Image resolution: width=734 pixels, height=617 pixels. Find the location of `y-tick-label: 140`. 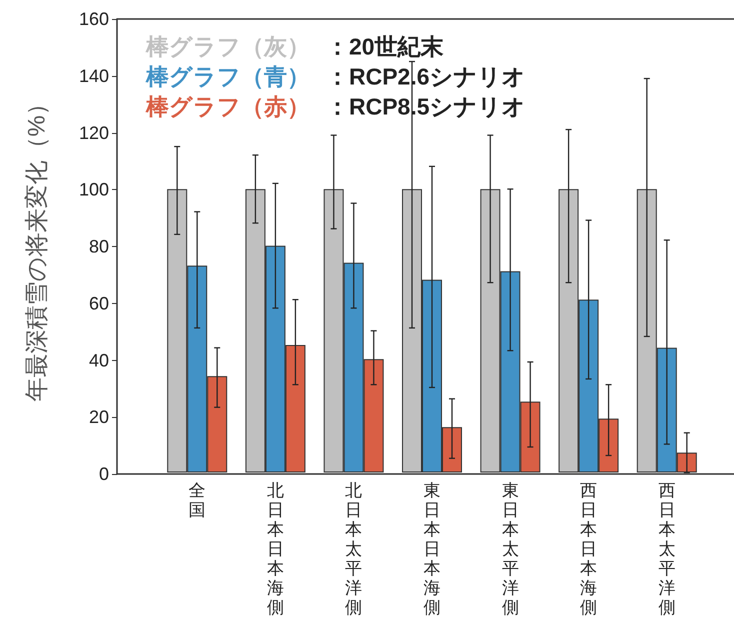

y-tick-label: 140 is located at coordinates (93, 76).